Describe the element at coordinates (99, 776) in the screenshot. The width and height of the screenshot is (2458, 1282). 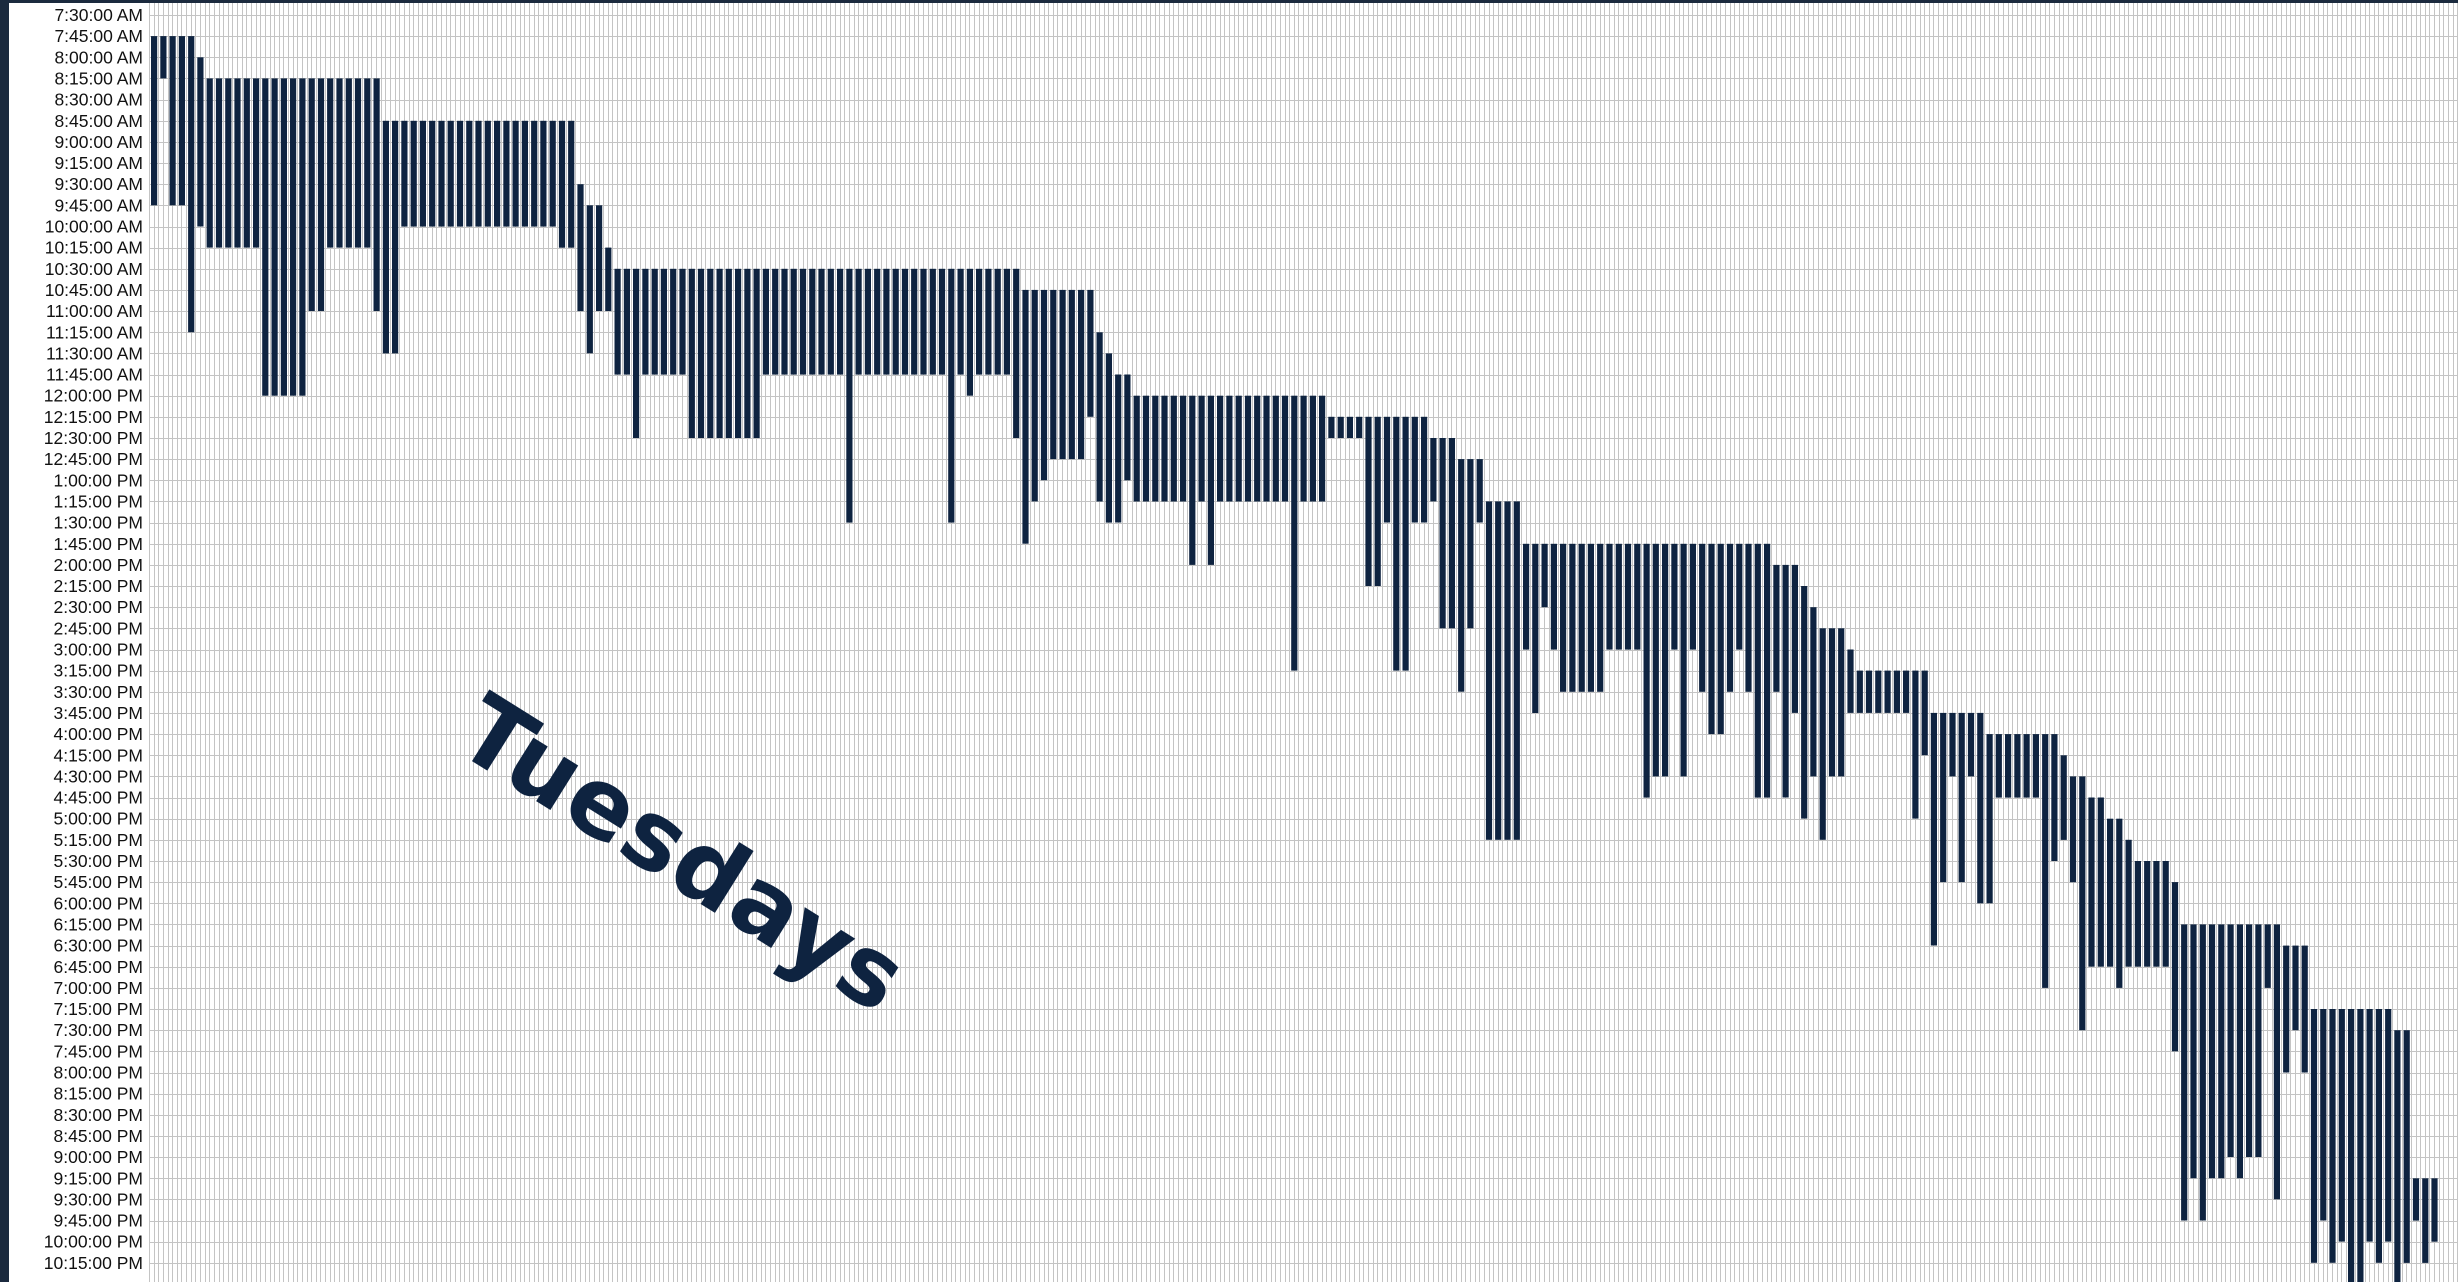
I see `y-tick-label: 4:30:00 PM` at that location.